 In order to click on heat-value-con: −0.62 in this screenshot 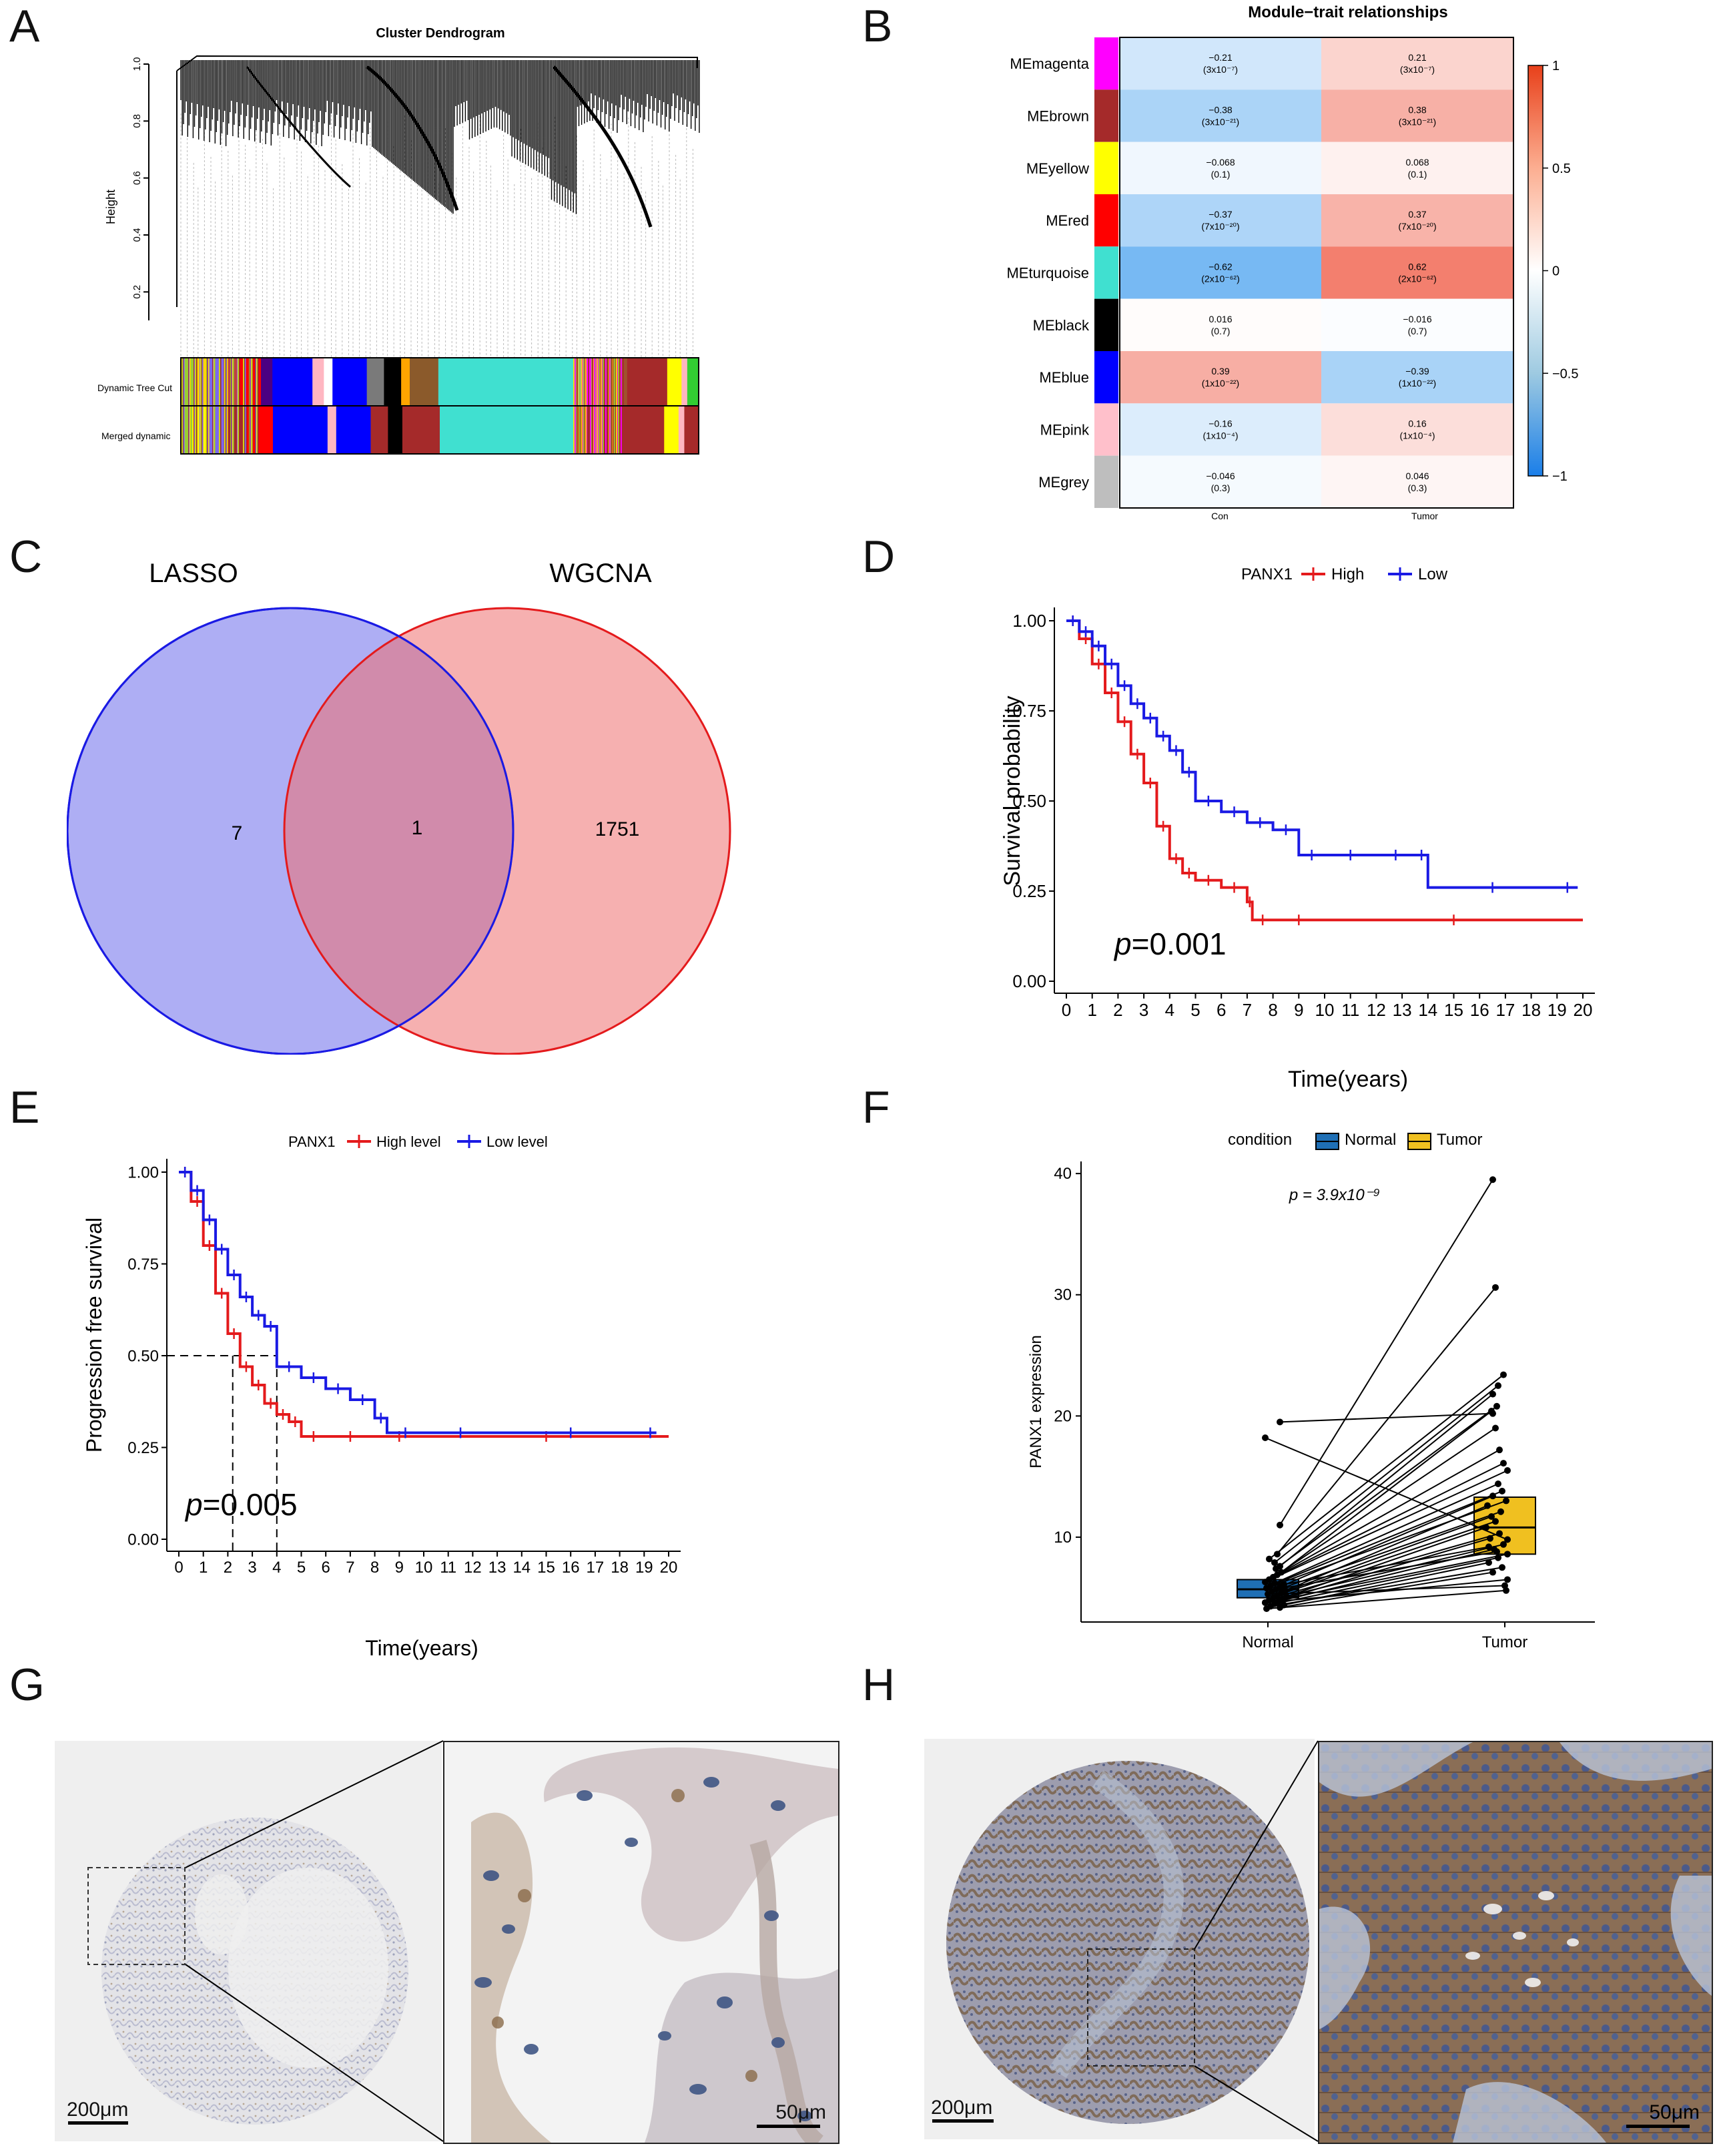, I will do `click(1221, 267)`.